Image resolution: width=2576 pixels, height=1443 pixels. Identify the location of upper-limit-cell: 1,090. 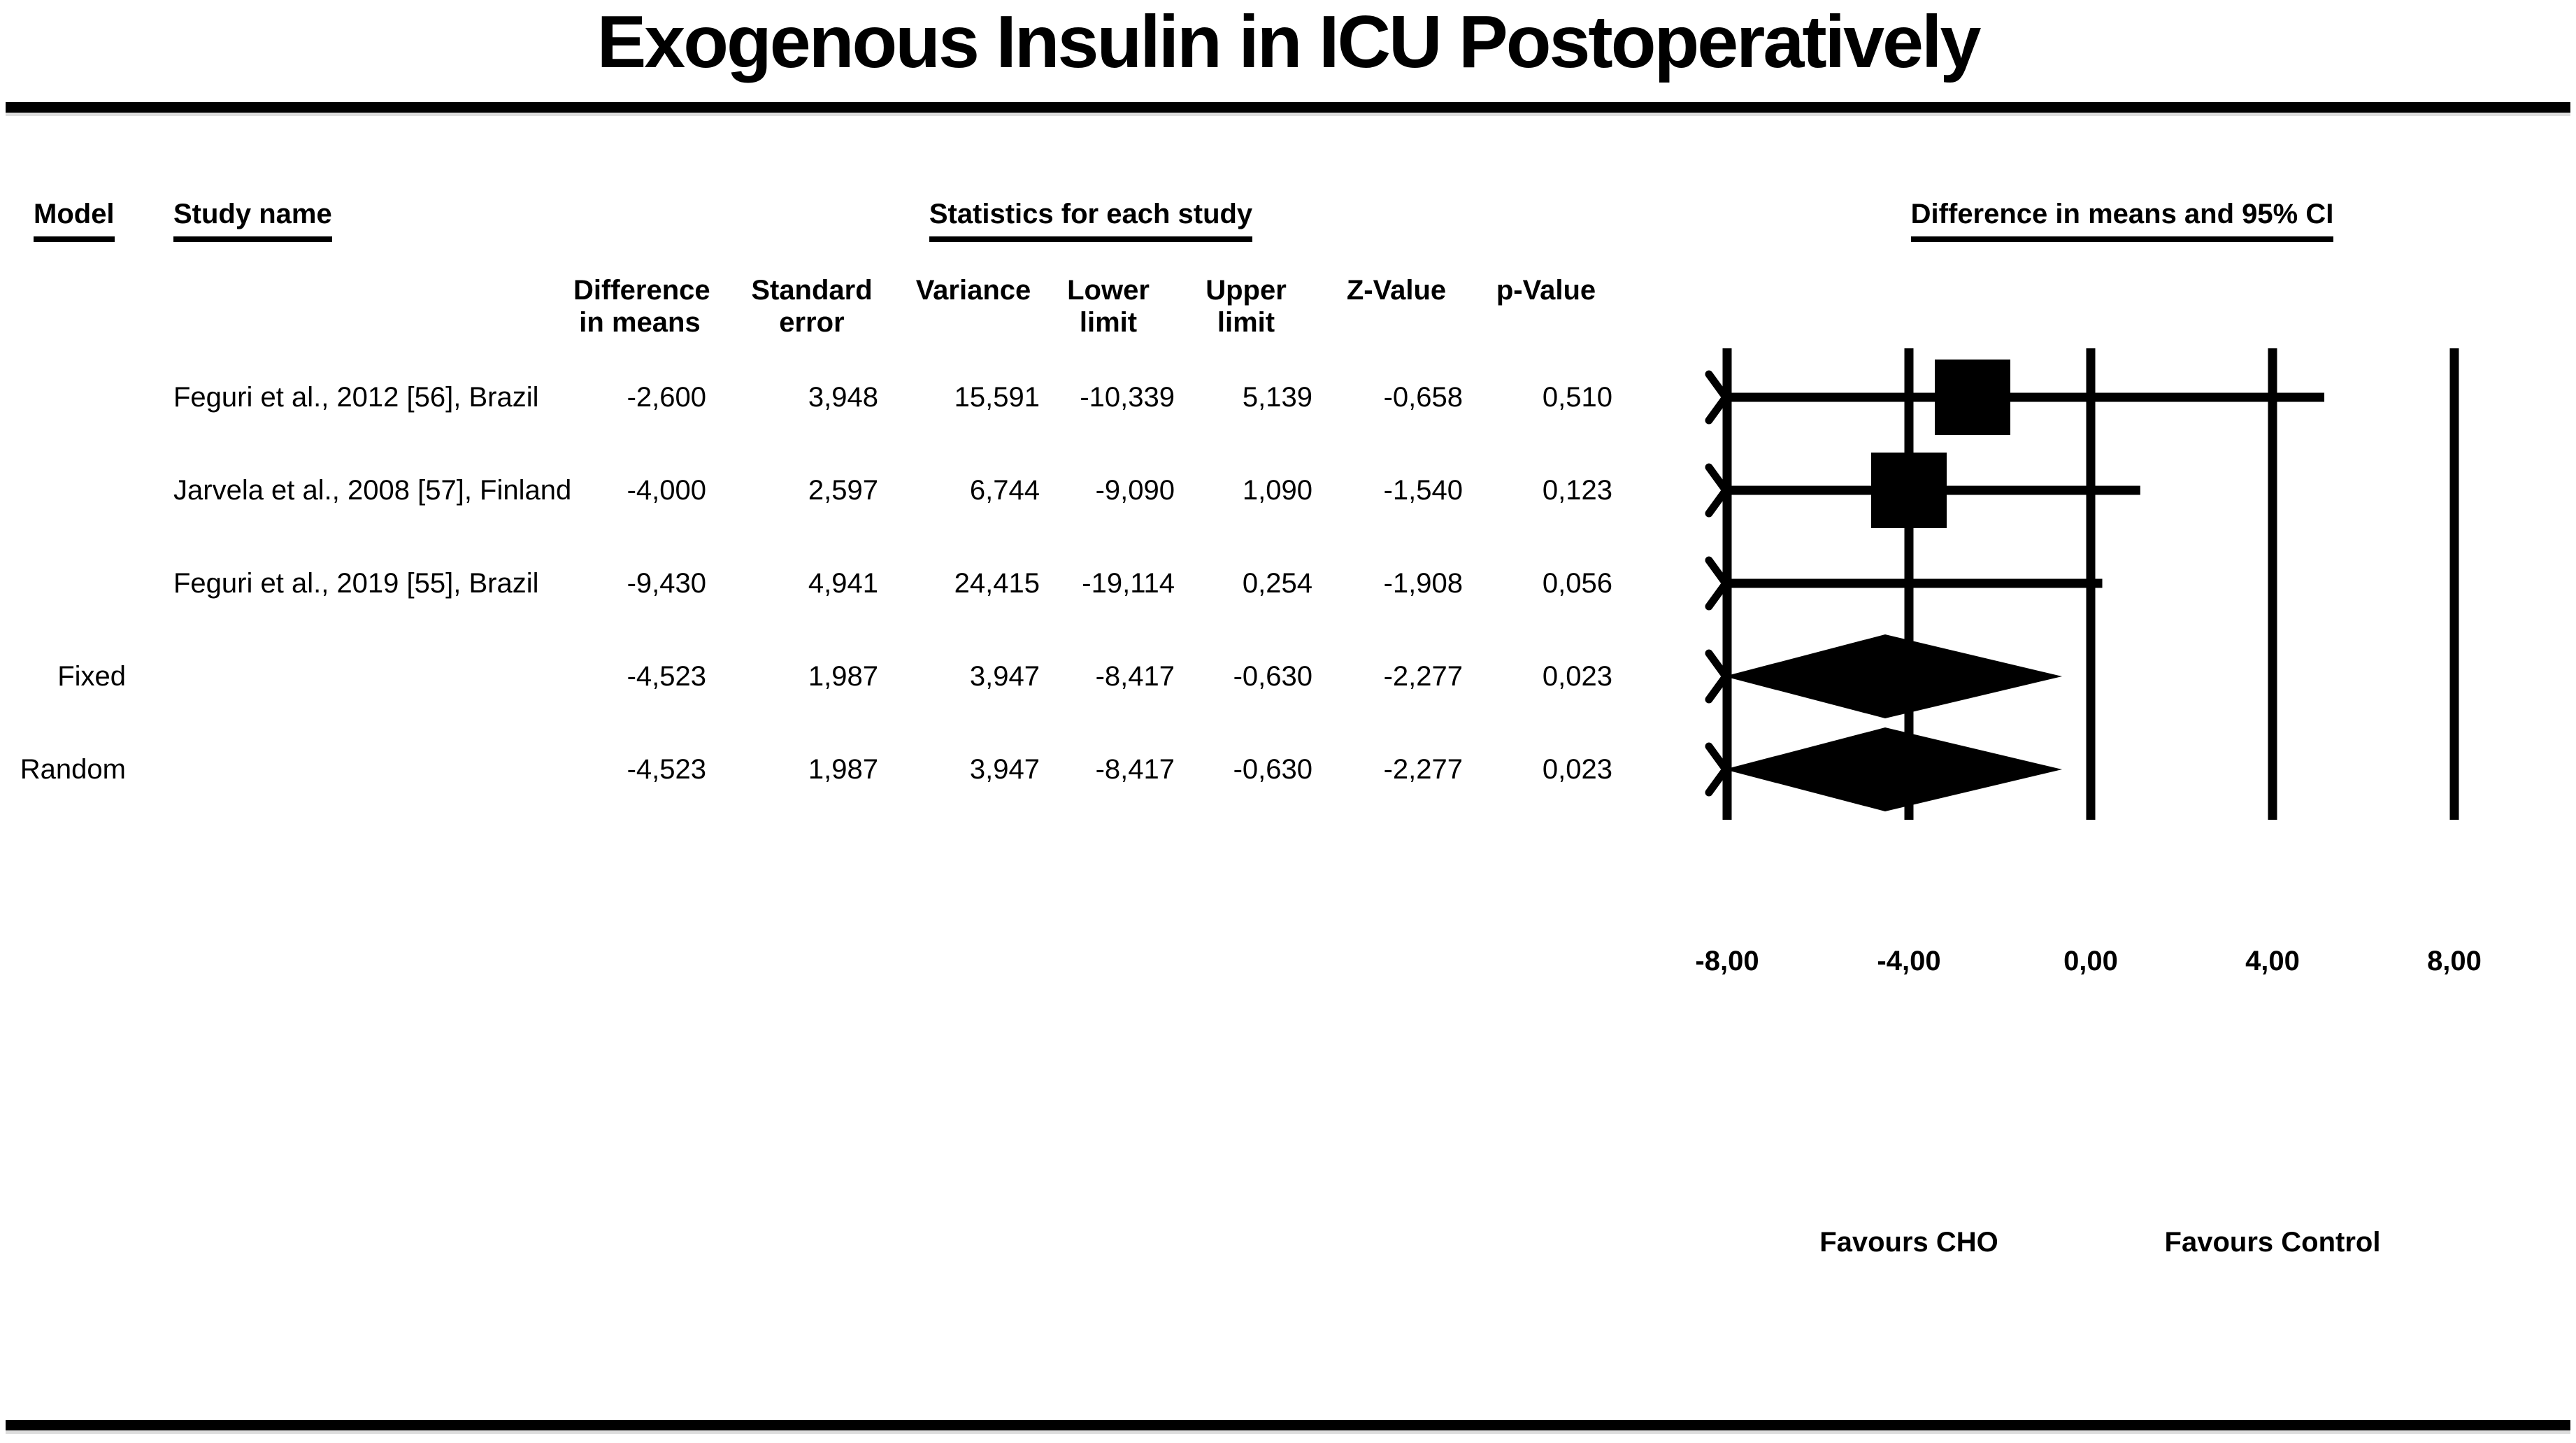
(1277, 490).